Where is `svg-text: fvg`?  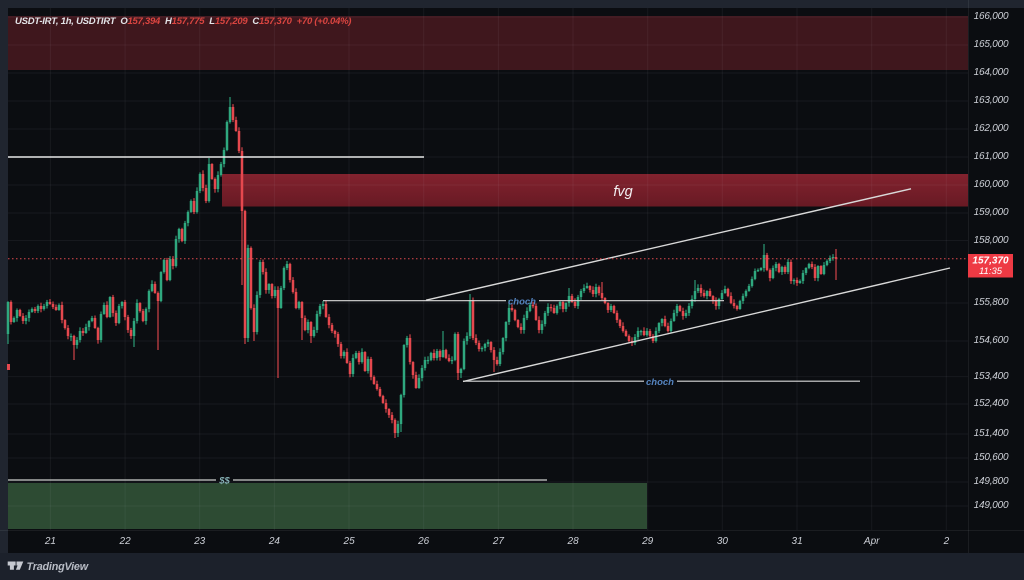
svg-text: fvg is located at coordinates (622, 192).